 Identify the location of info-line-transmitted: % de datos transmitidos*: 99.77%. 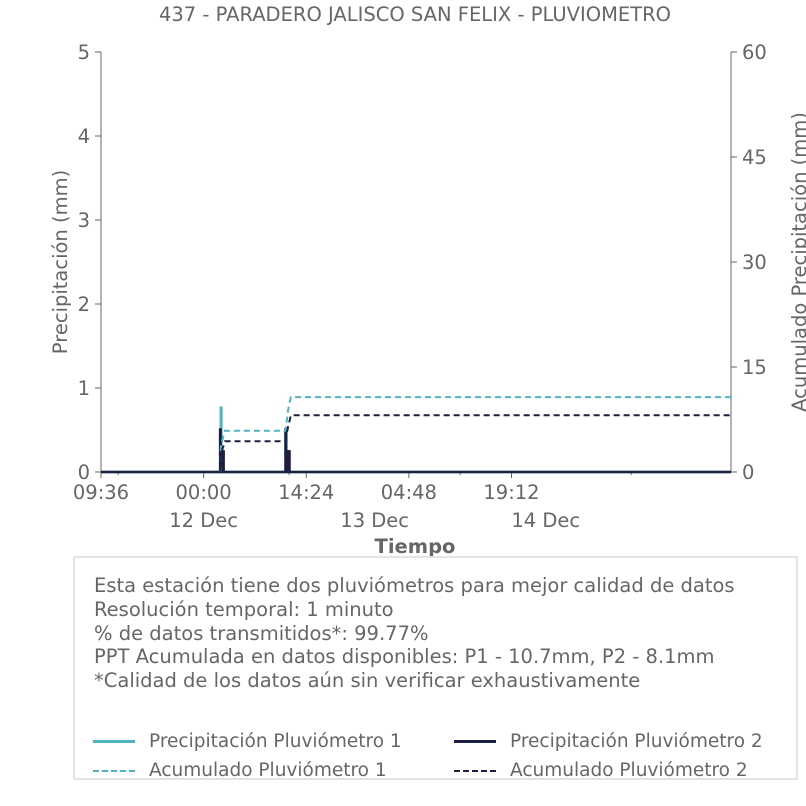
(261, 633).